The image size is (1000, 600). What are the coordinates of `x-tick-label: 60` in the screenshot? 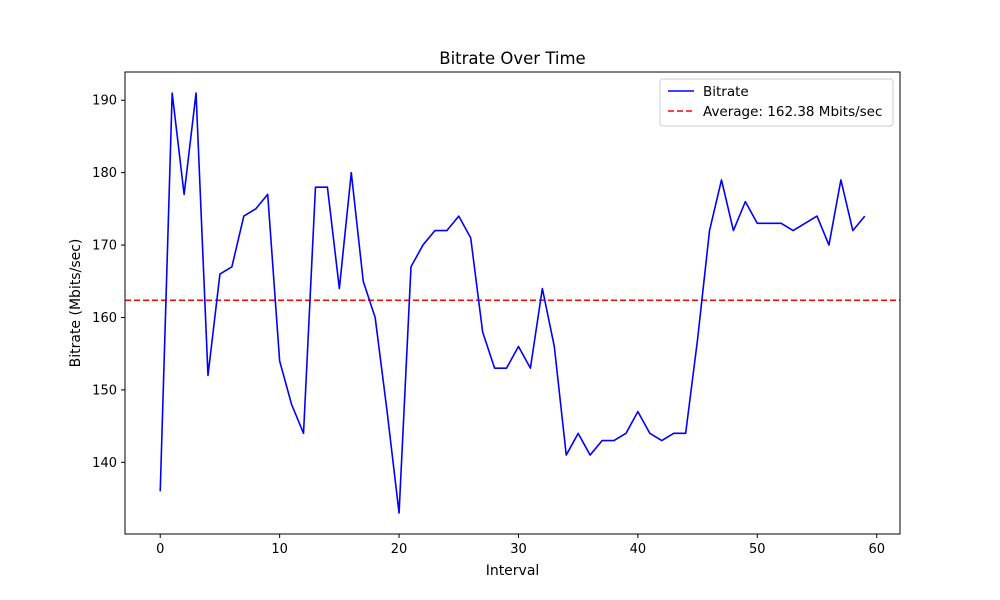 It's located at (876, 549).